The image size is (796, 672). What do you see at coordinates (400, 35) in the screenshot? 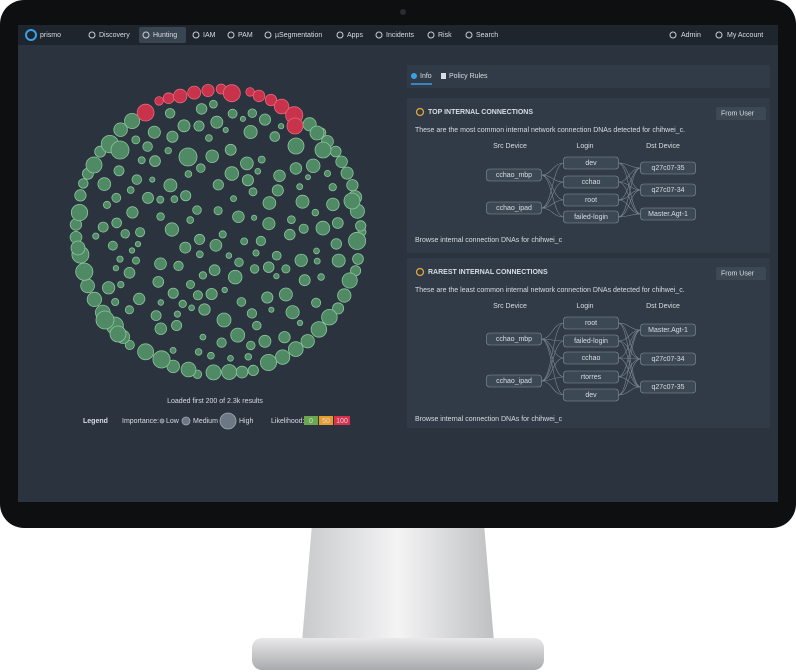
I see `nav-item: Incidents` at bounding box center [400, 35].